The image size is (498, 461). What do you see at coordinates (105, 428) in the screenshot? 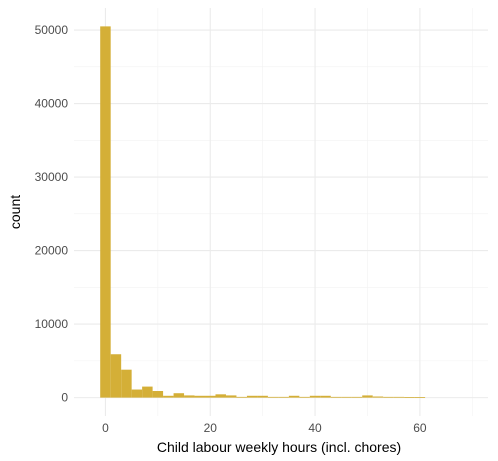
I see `x-tick-label: 0` at bounding box center [105, 428].